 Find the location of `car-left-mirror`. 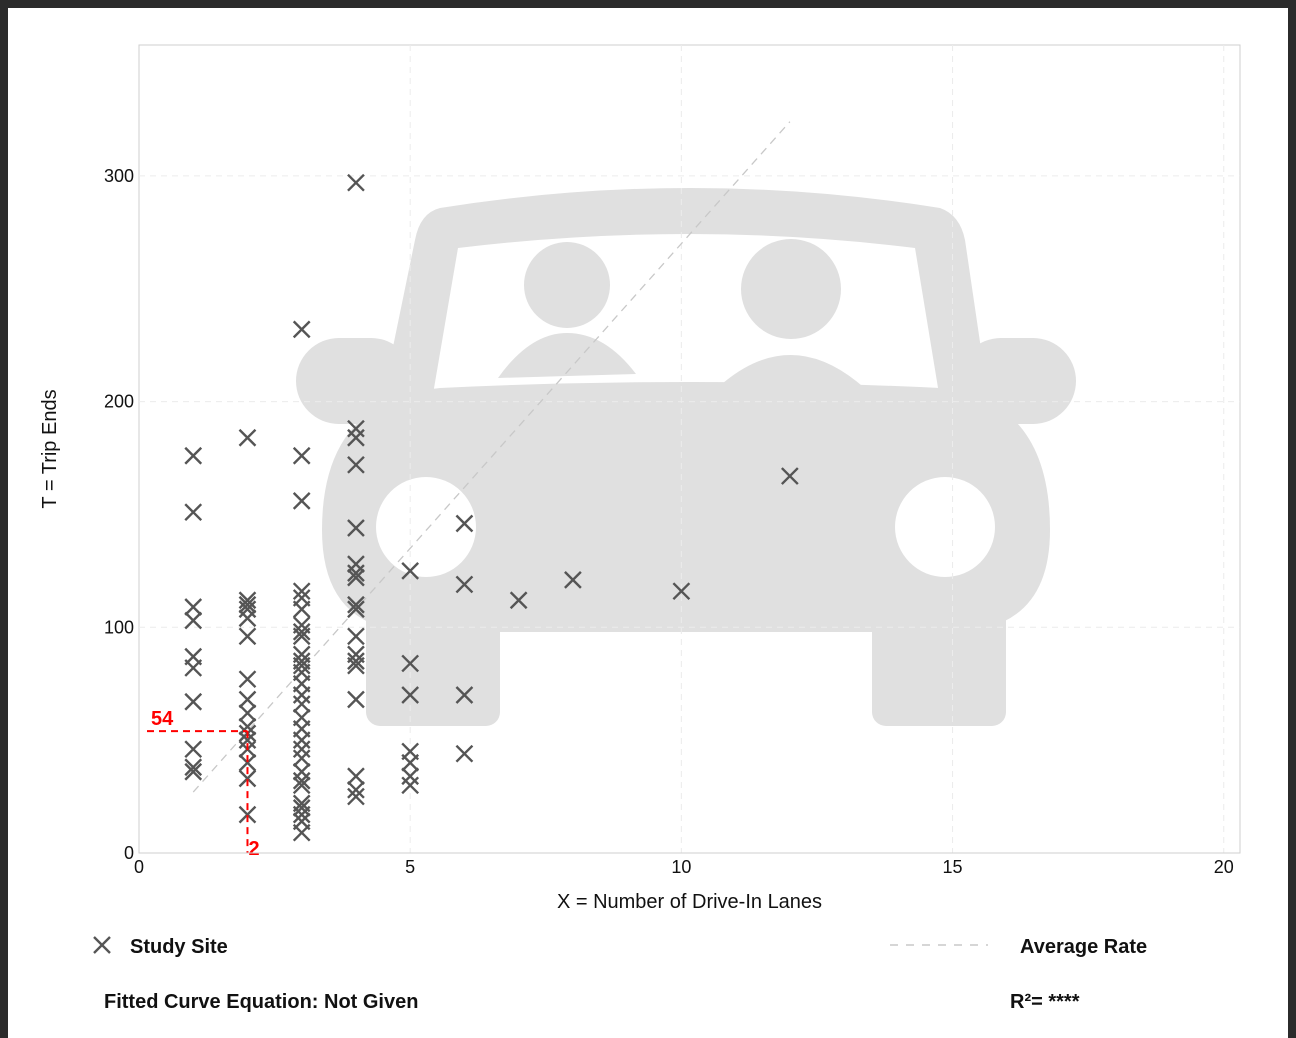

car-left-mirror is located at coordinates (355, 381).